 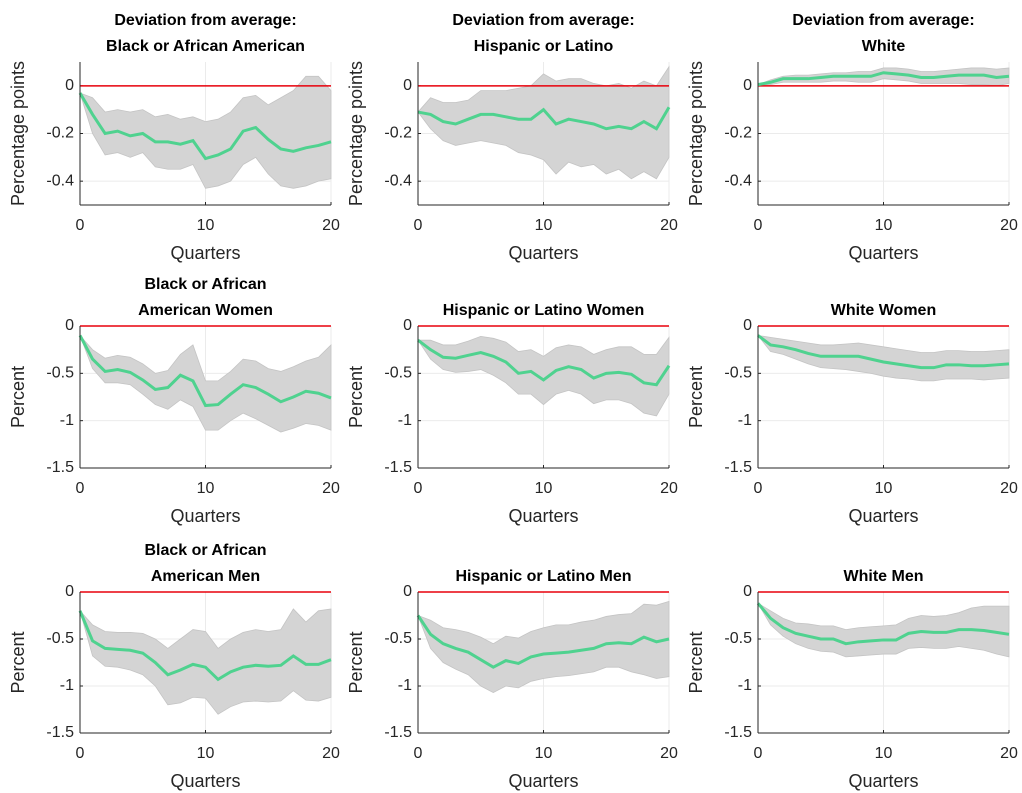 I want to click on chart-title: Black or African American, so click(x=205, y=46).